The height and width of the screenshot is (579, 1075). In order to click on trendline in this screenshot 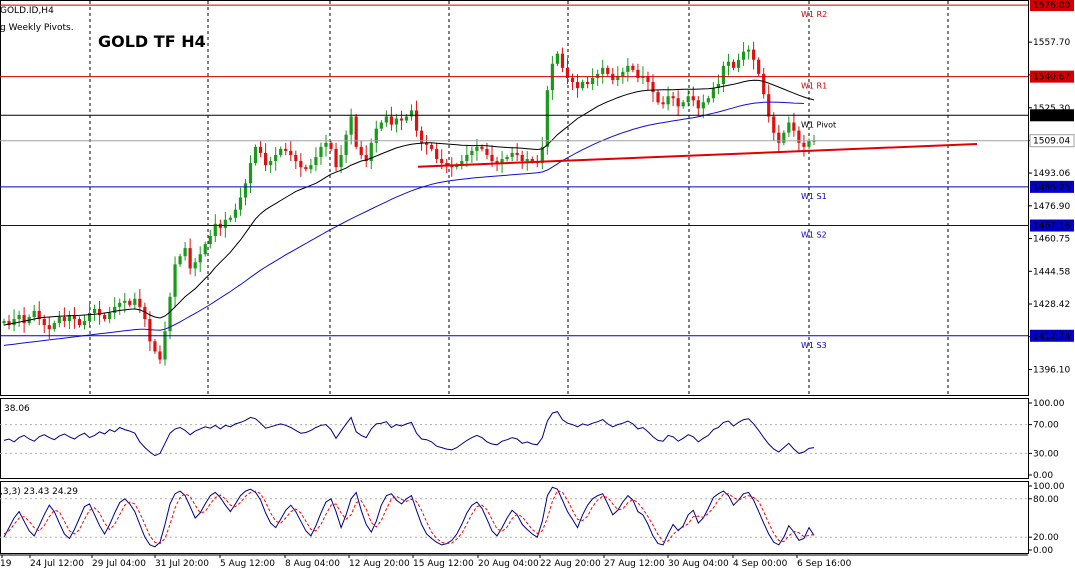, I will do `click(697, 155)`.